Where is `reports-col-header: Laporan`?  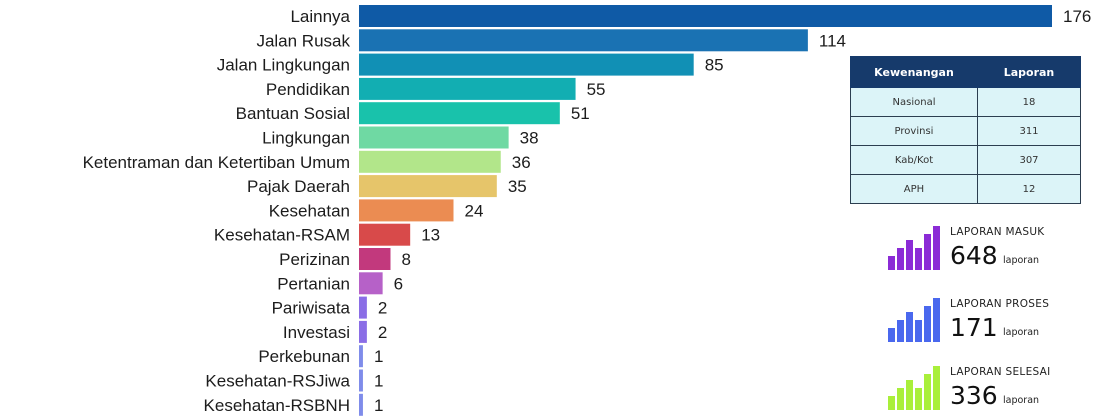 reports-col-header: Laporan is located at coordinates (1029, 72).